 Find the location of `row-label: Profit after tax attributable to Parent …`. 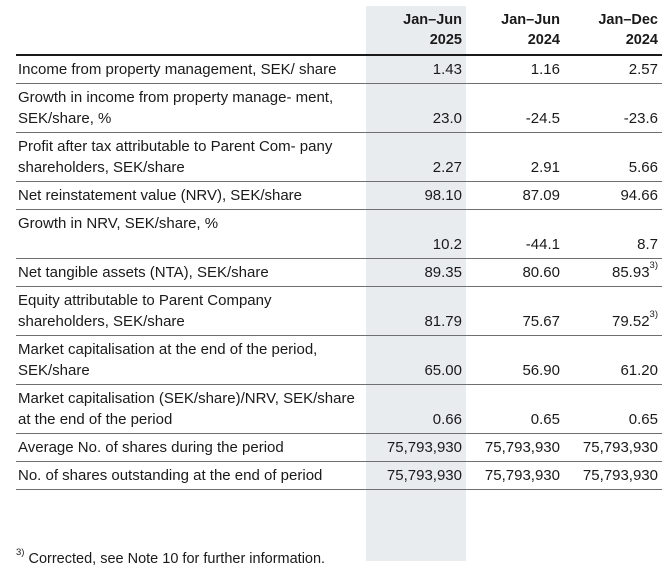

row-label: Profit after tax attributable to Parent … is located at coordinates (191, 157).